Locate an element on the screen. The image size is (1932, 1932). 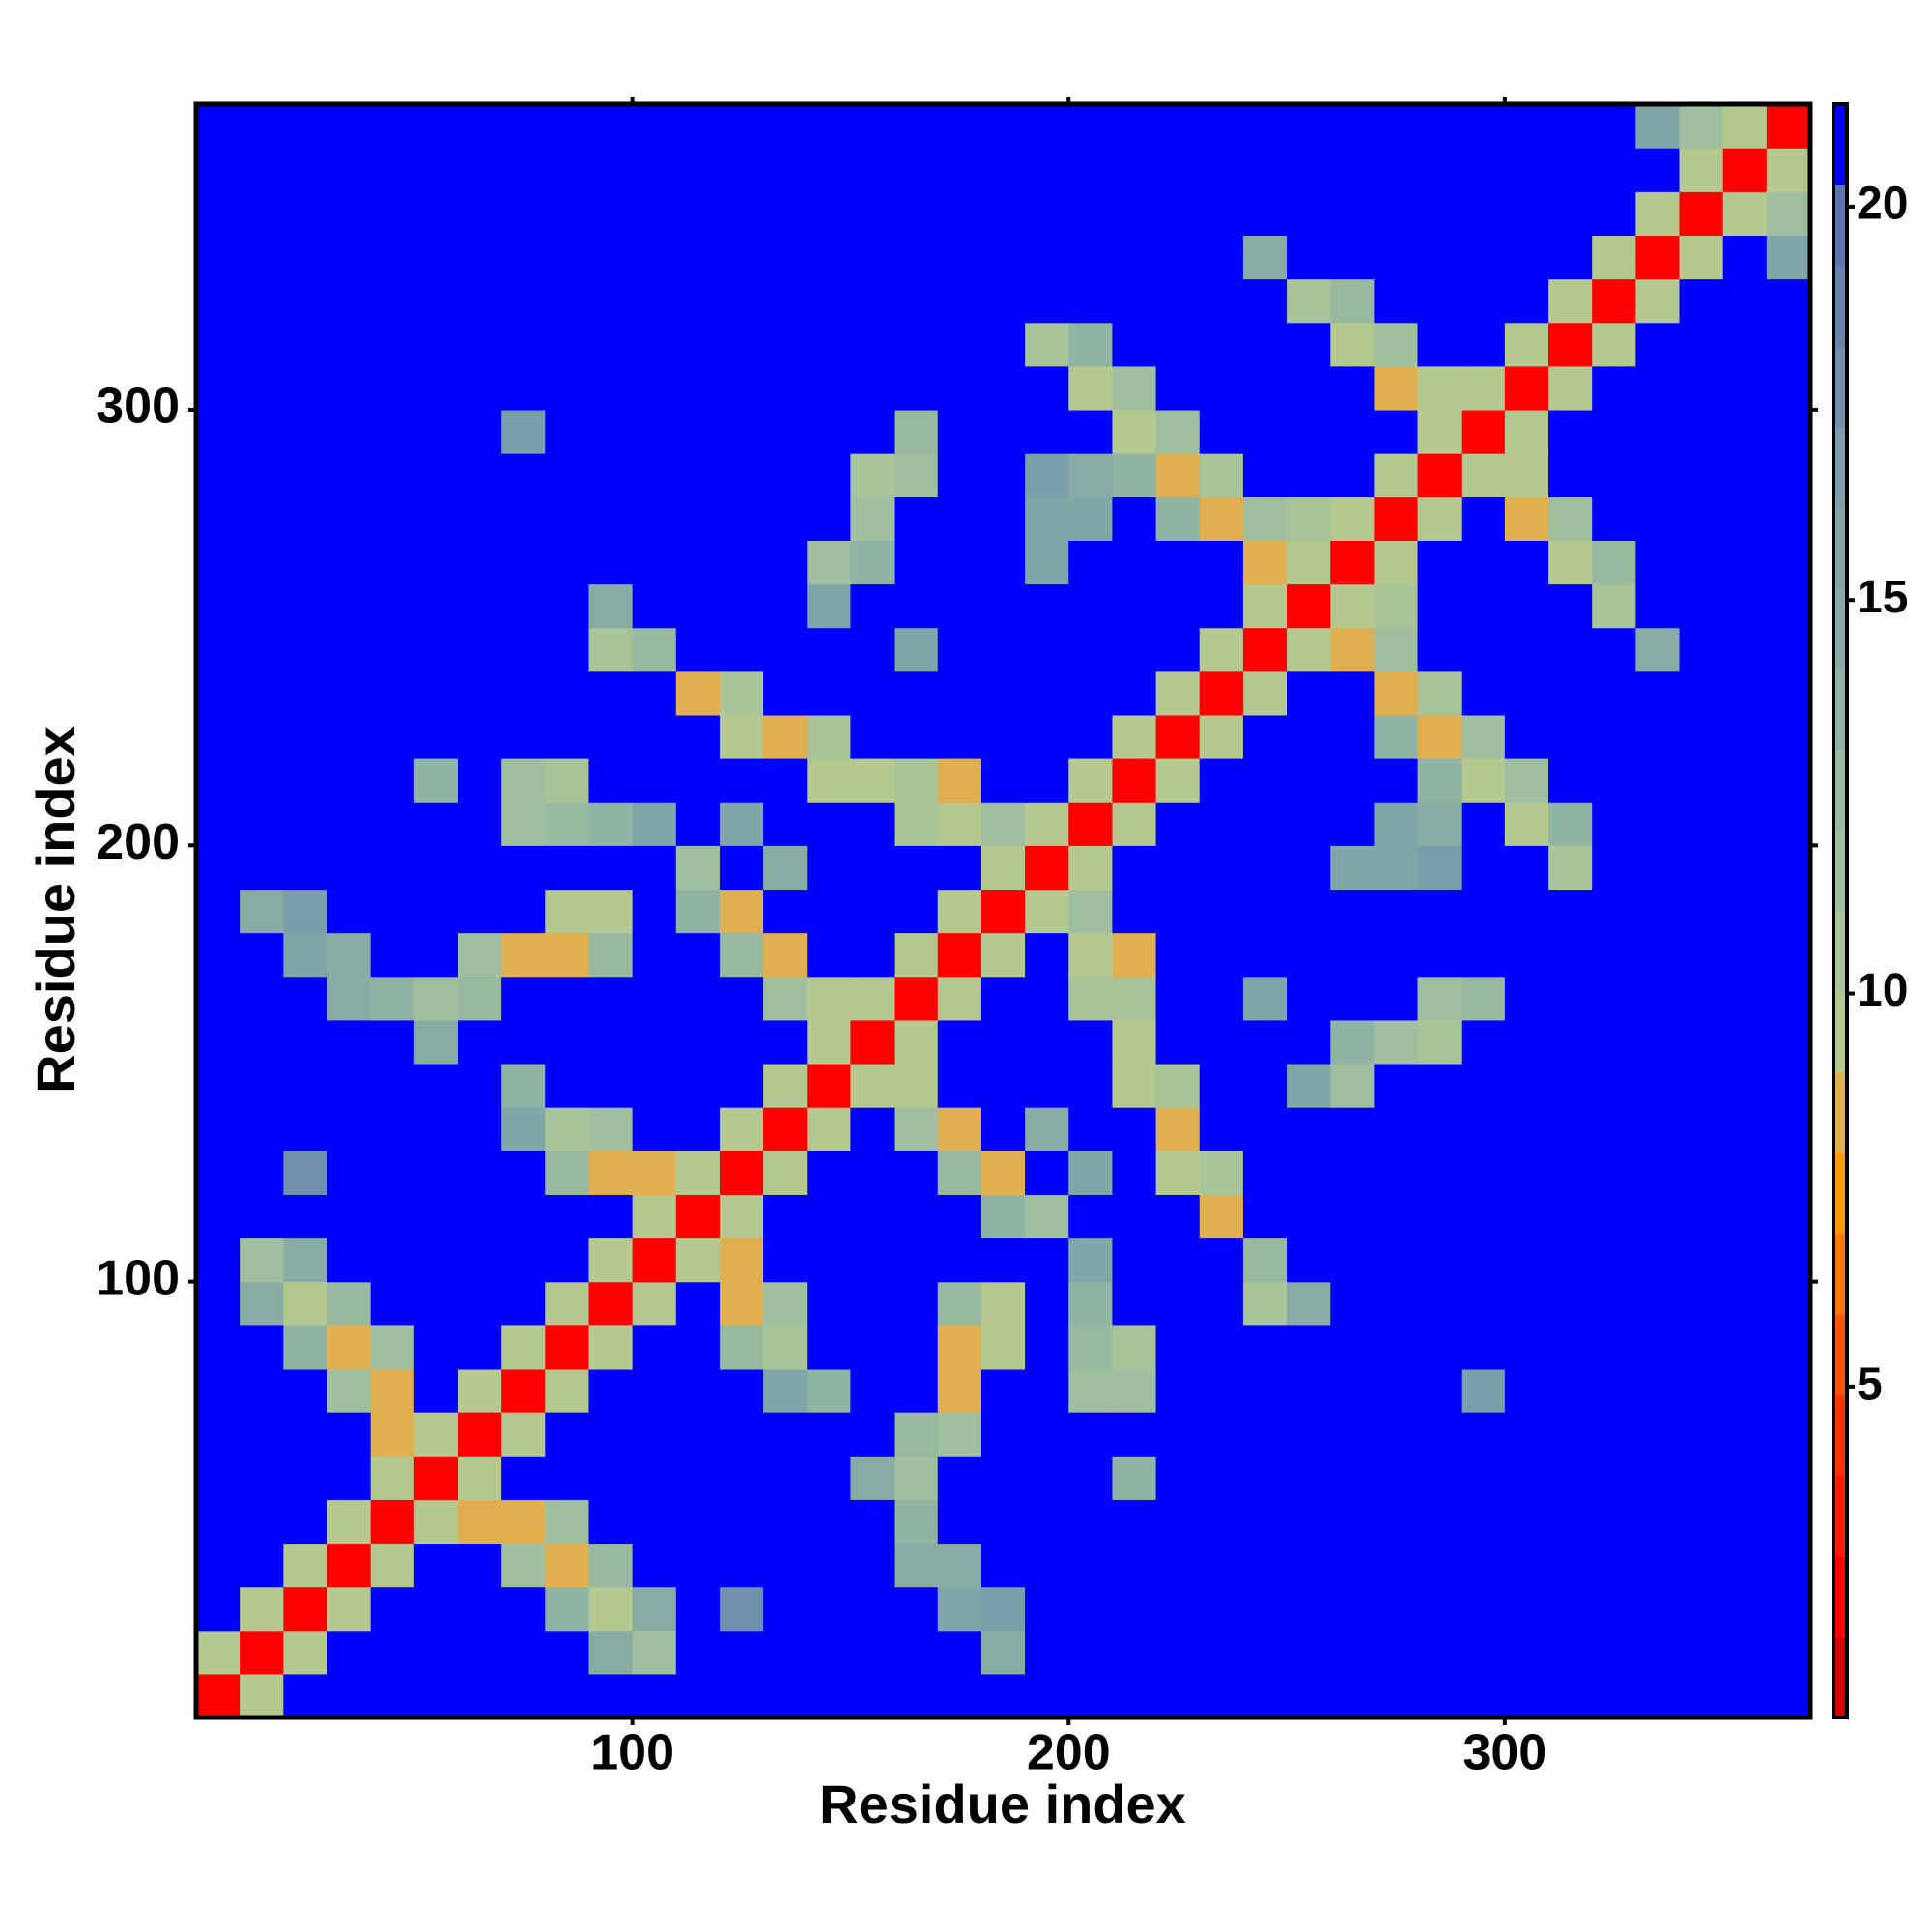
y-tick-label: 200 is located at coordinates (138, 842).